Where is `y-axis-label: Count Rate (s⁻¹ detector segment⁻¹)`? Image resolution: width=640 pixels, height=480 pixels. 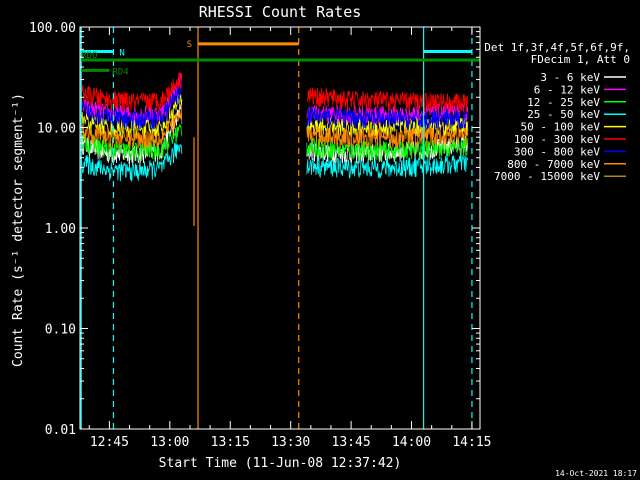
y-axis-label: Count Rate (s⁻¹ detector segment⁻¹) is located at coordinates (18, 230).